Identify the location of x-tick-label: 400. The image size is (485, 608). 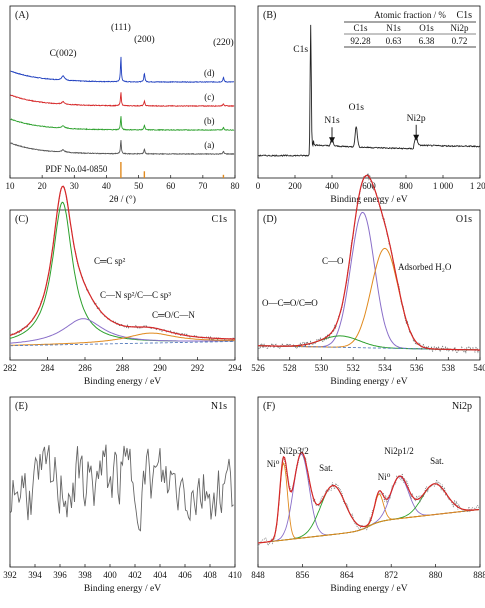
(110, 575).